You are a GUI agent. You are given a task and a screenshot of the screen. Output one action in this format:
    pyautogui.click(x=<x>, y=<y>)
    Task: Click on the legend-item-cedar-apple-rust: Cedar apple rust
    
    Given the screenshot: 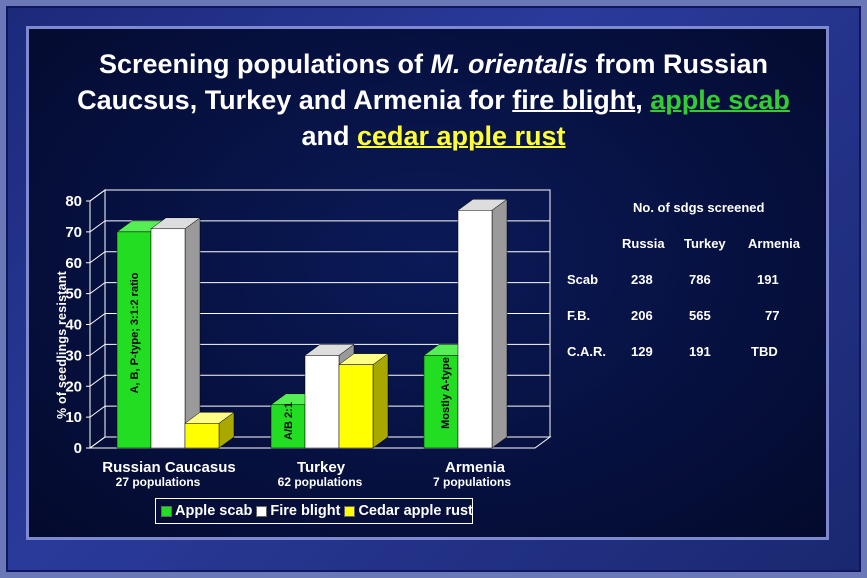 What is the action you would take?
    pyautogui.click(x=408, y=511)
    